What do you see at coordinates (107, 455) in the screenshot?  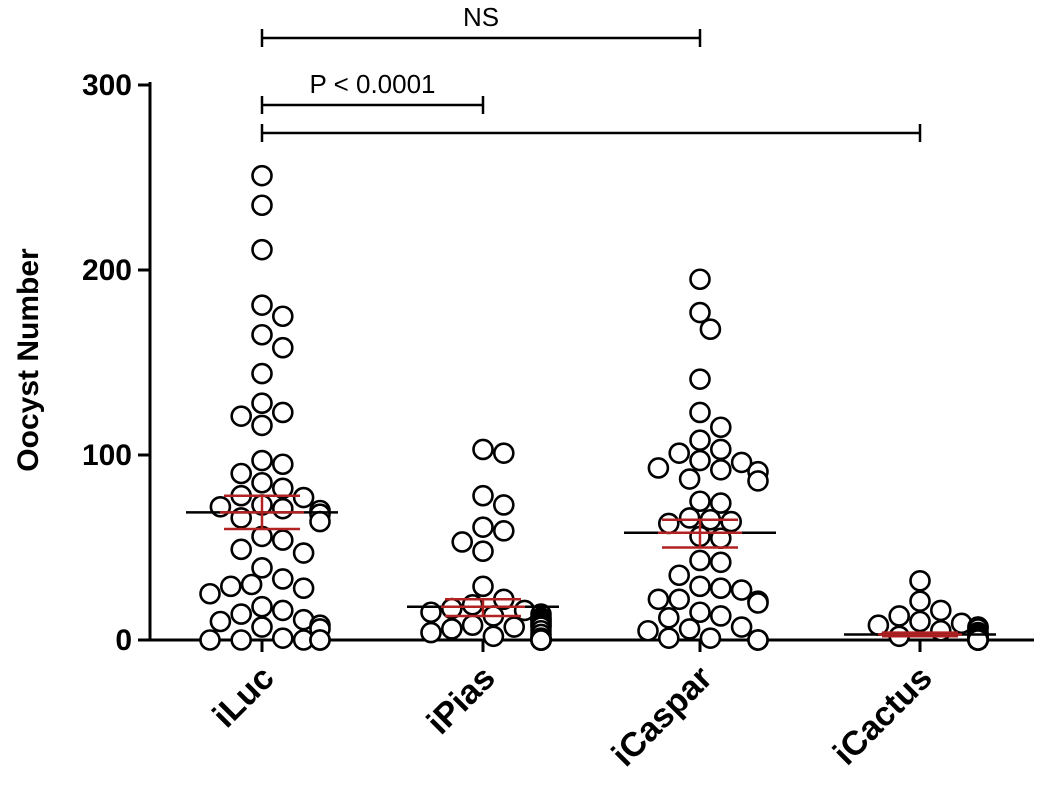 I see `y-tick-label: 100` at bounding box center [107, 455].